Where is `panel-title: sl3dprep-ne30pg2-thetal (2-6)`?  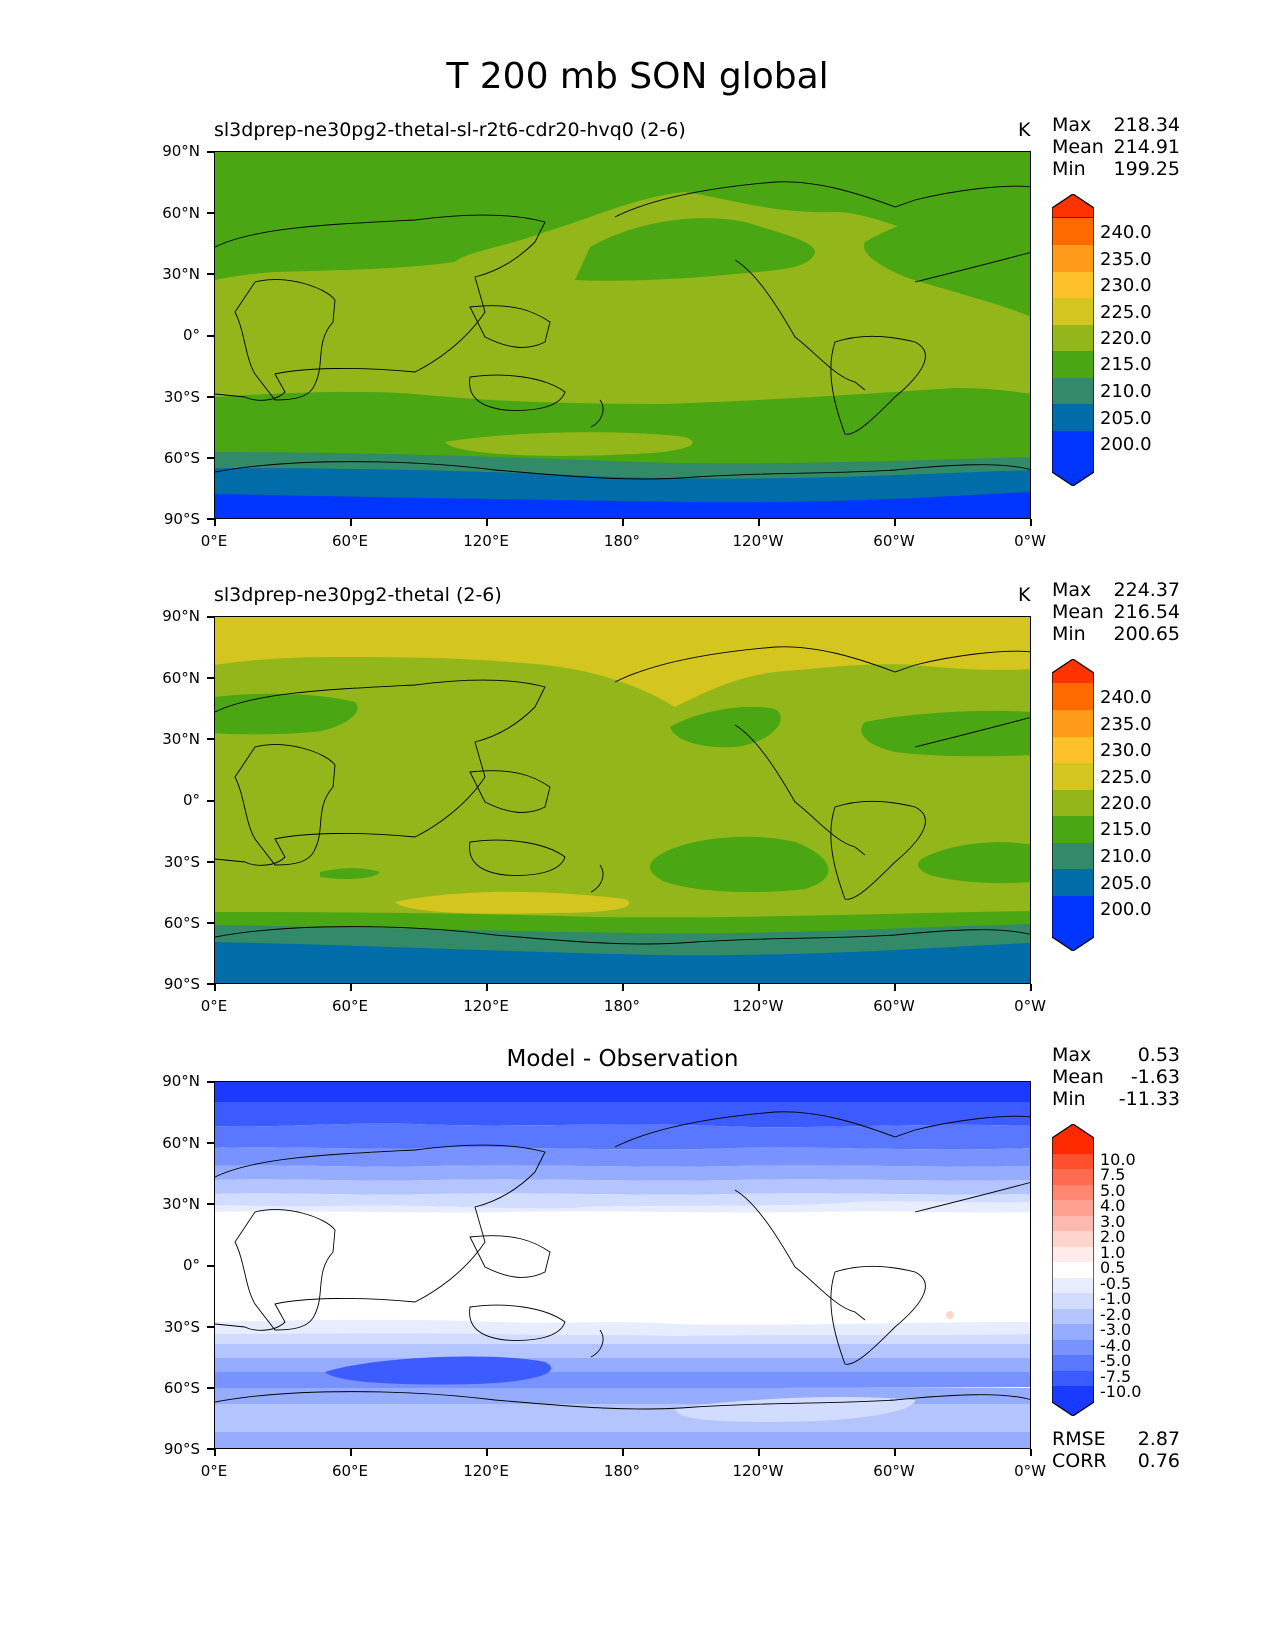 panel-title: sl3dprep-ne30pg2-thetal (2-6) is located at coordinates (358, 595).